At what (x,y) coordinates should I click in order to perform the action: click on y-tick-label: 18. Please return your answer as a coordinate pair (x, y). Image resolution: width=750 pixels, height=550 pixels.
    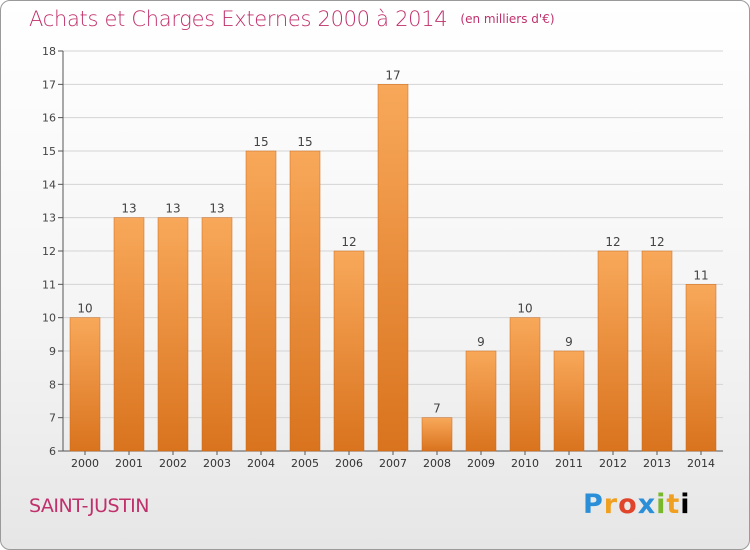
    Looking at the image, I should click on (49, 51).